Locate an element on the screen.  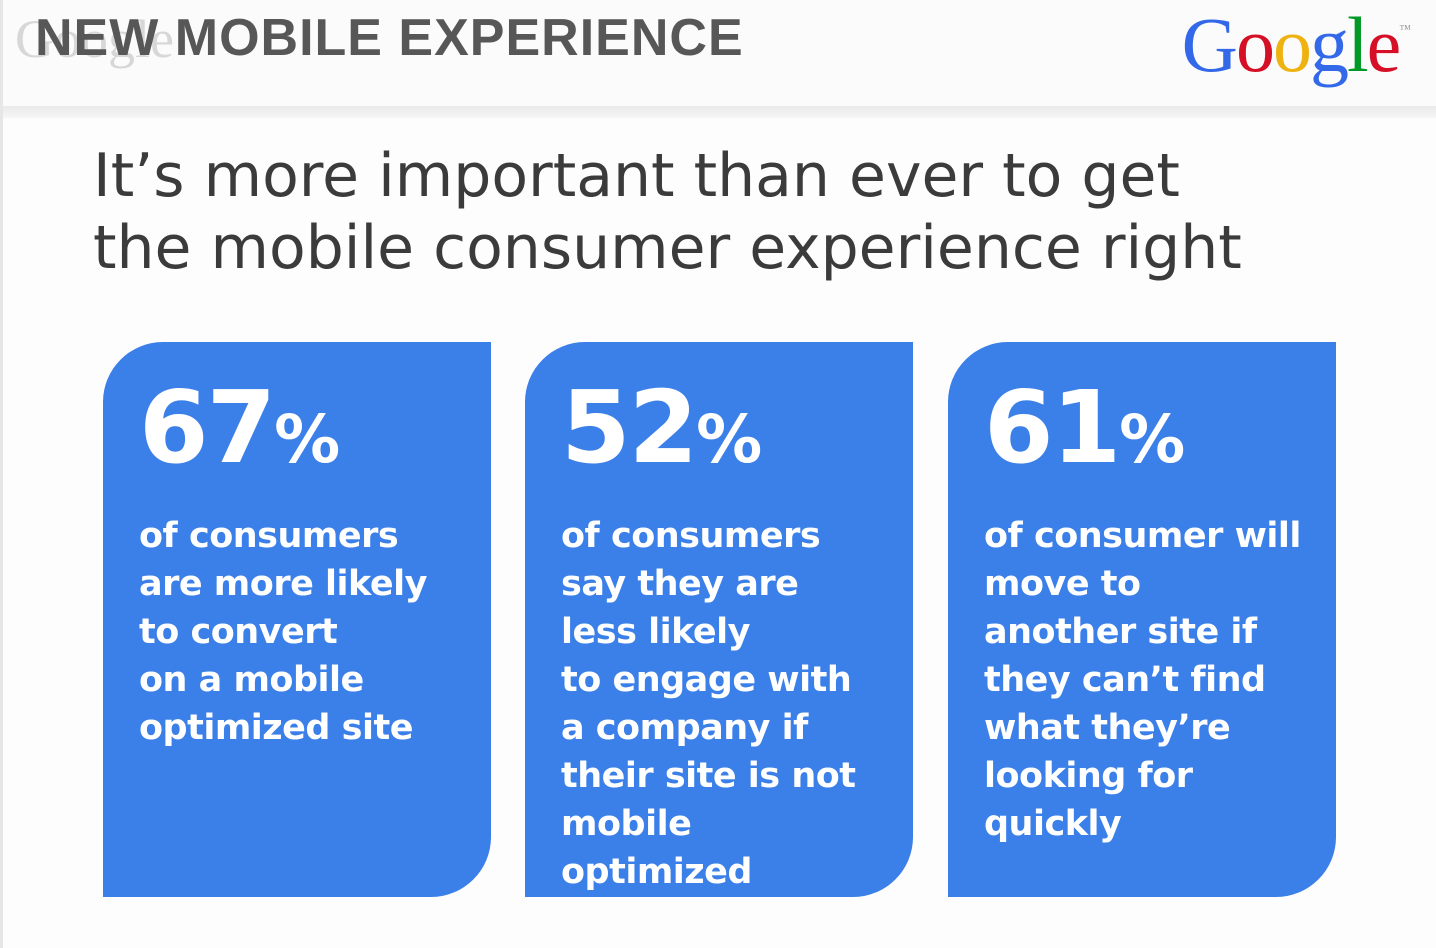
description-line: of consumer will is located at coordinates (1142, 536).